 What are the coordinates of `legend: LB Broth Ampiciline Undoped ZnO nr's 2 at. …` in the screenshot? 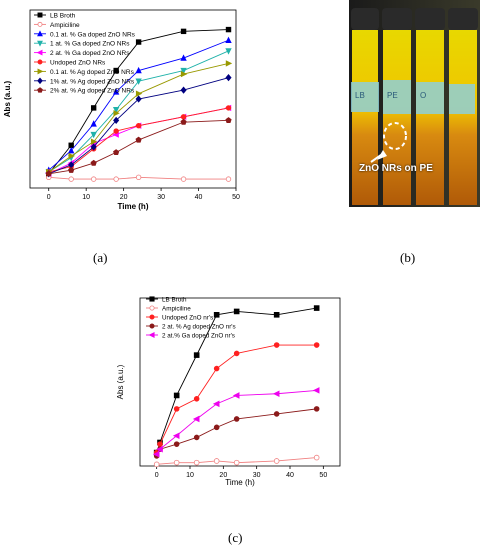 It's located at (191, 318).